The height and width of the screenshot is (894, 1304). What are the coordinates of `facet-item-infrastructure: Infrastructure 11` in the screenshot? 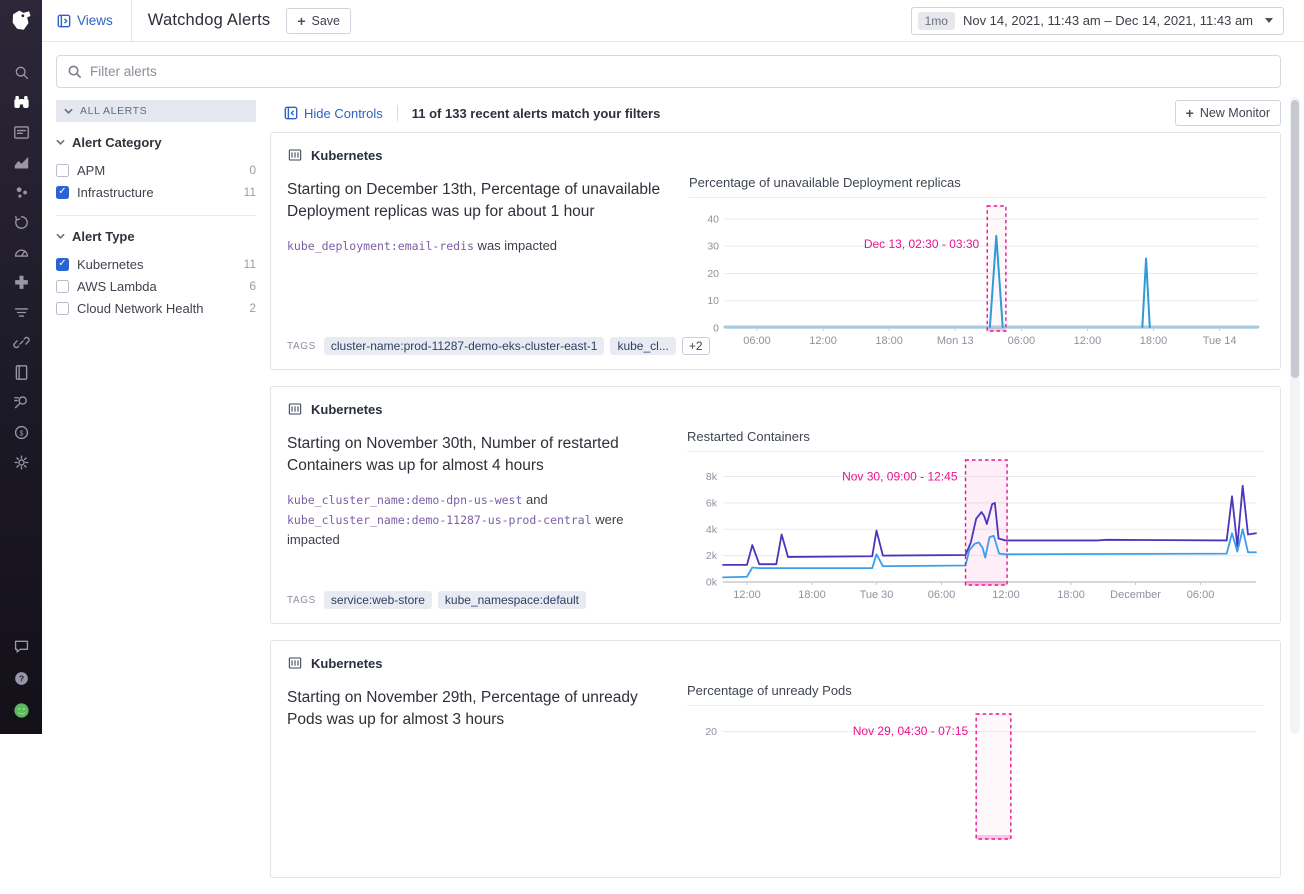 It's located at (156, 192).